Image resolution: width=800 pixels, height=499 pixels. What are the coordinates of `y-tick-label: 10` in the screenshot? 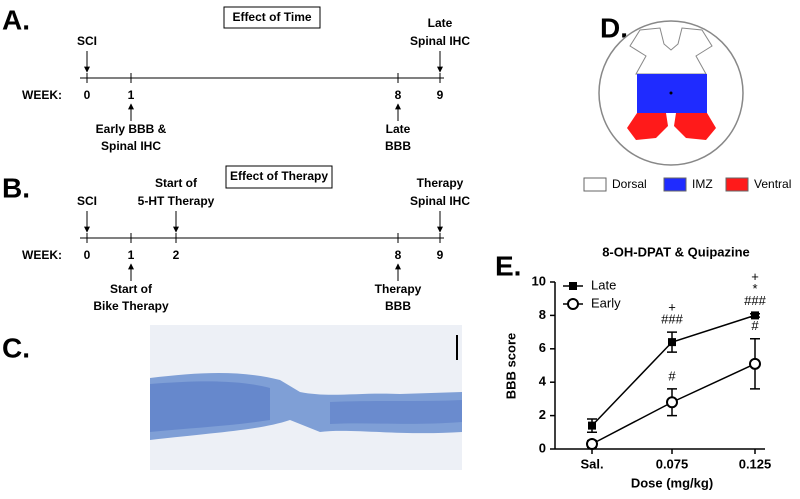 It's located at (539, 280).